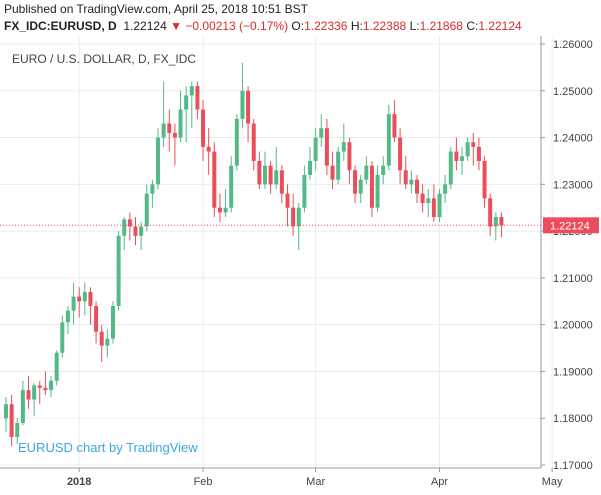  What do you see at coordinates (573, 45) in the screenshot?
I see `y-tick-label: 1.26000` at bounding box center [573, 45].